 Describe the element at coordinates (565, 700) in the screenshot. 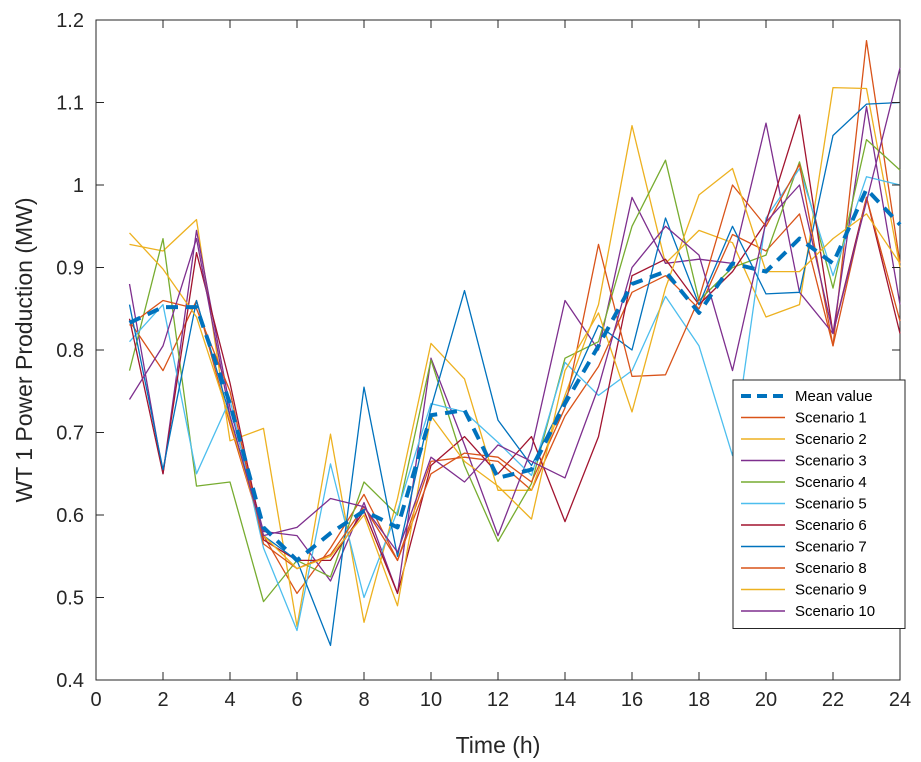

I see `x-tick-label: 14` at that location.